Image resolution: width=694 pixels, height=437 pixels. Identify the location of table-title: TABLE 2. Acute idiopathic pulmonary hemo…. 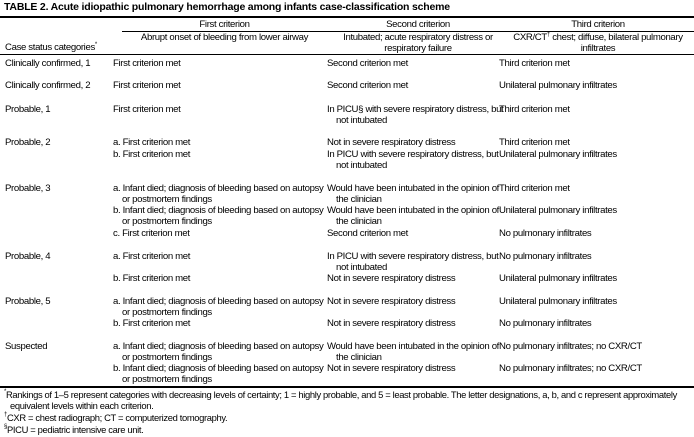
(227, 7).